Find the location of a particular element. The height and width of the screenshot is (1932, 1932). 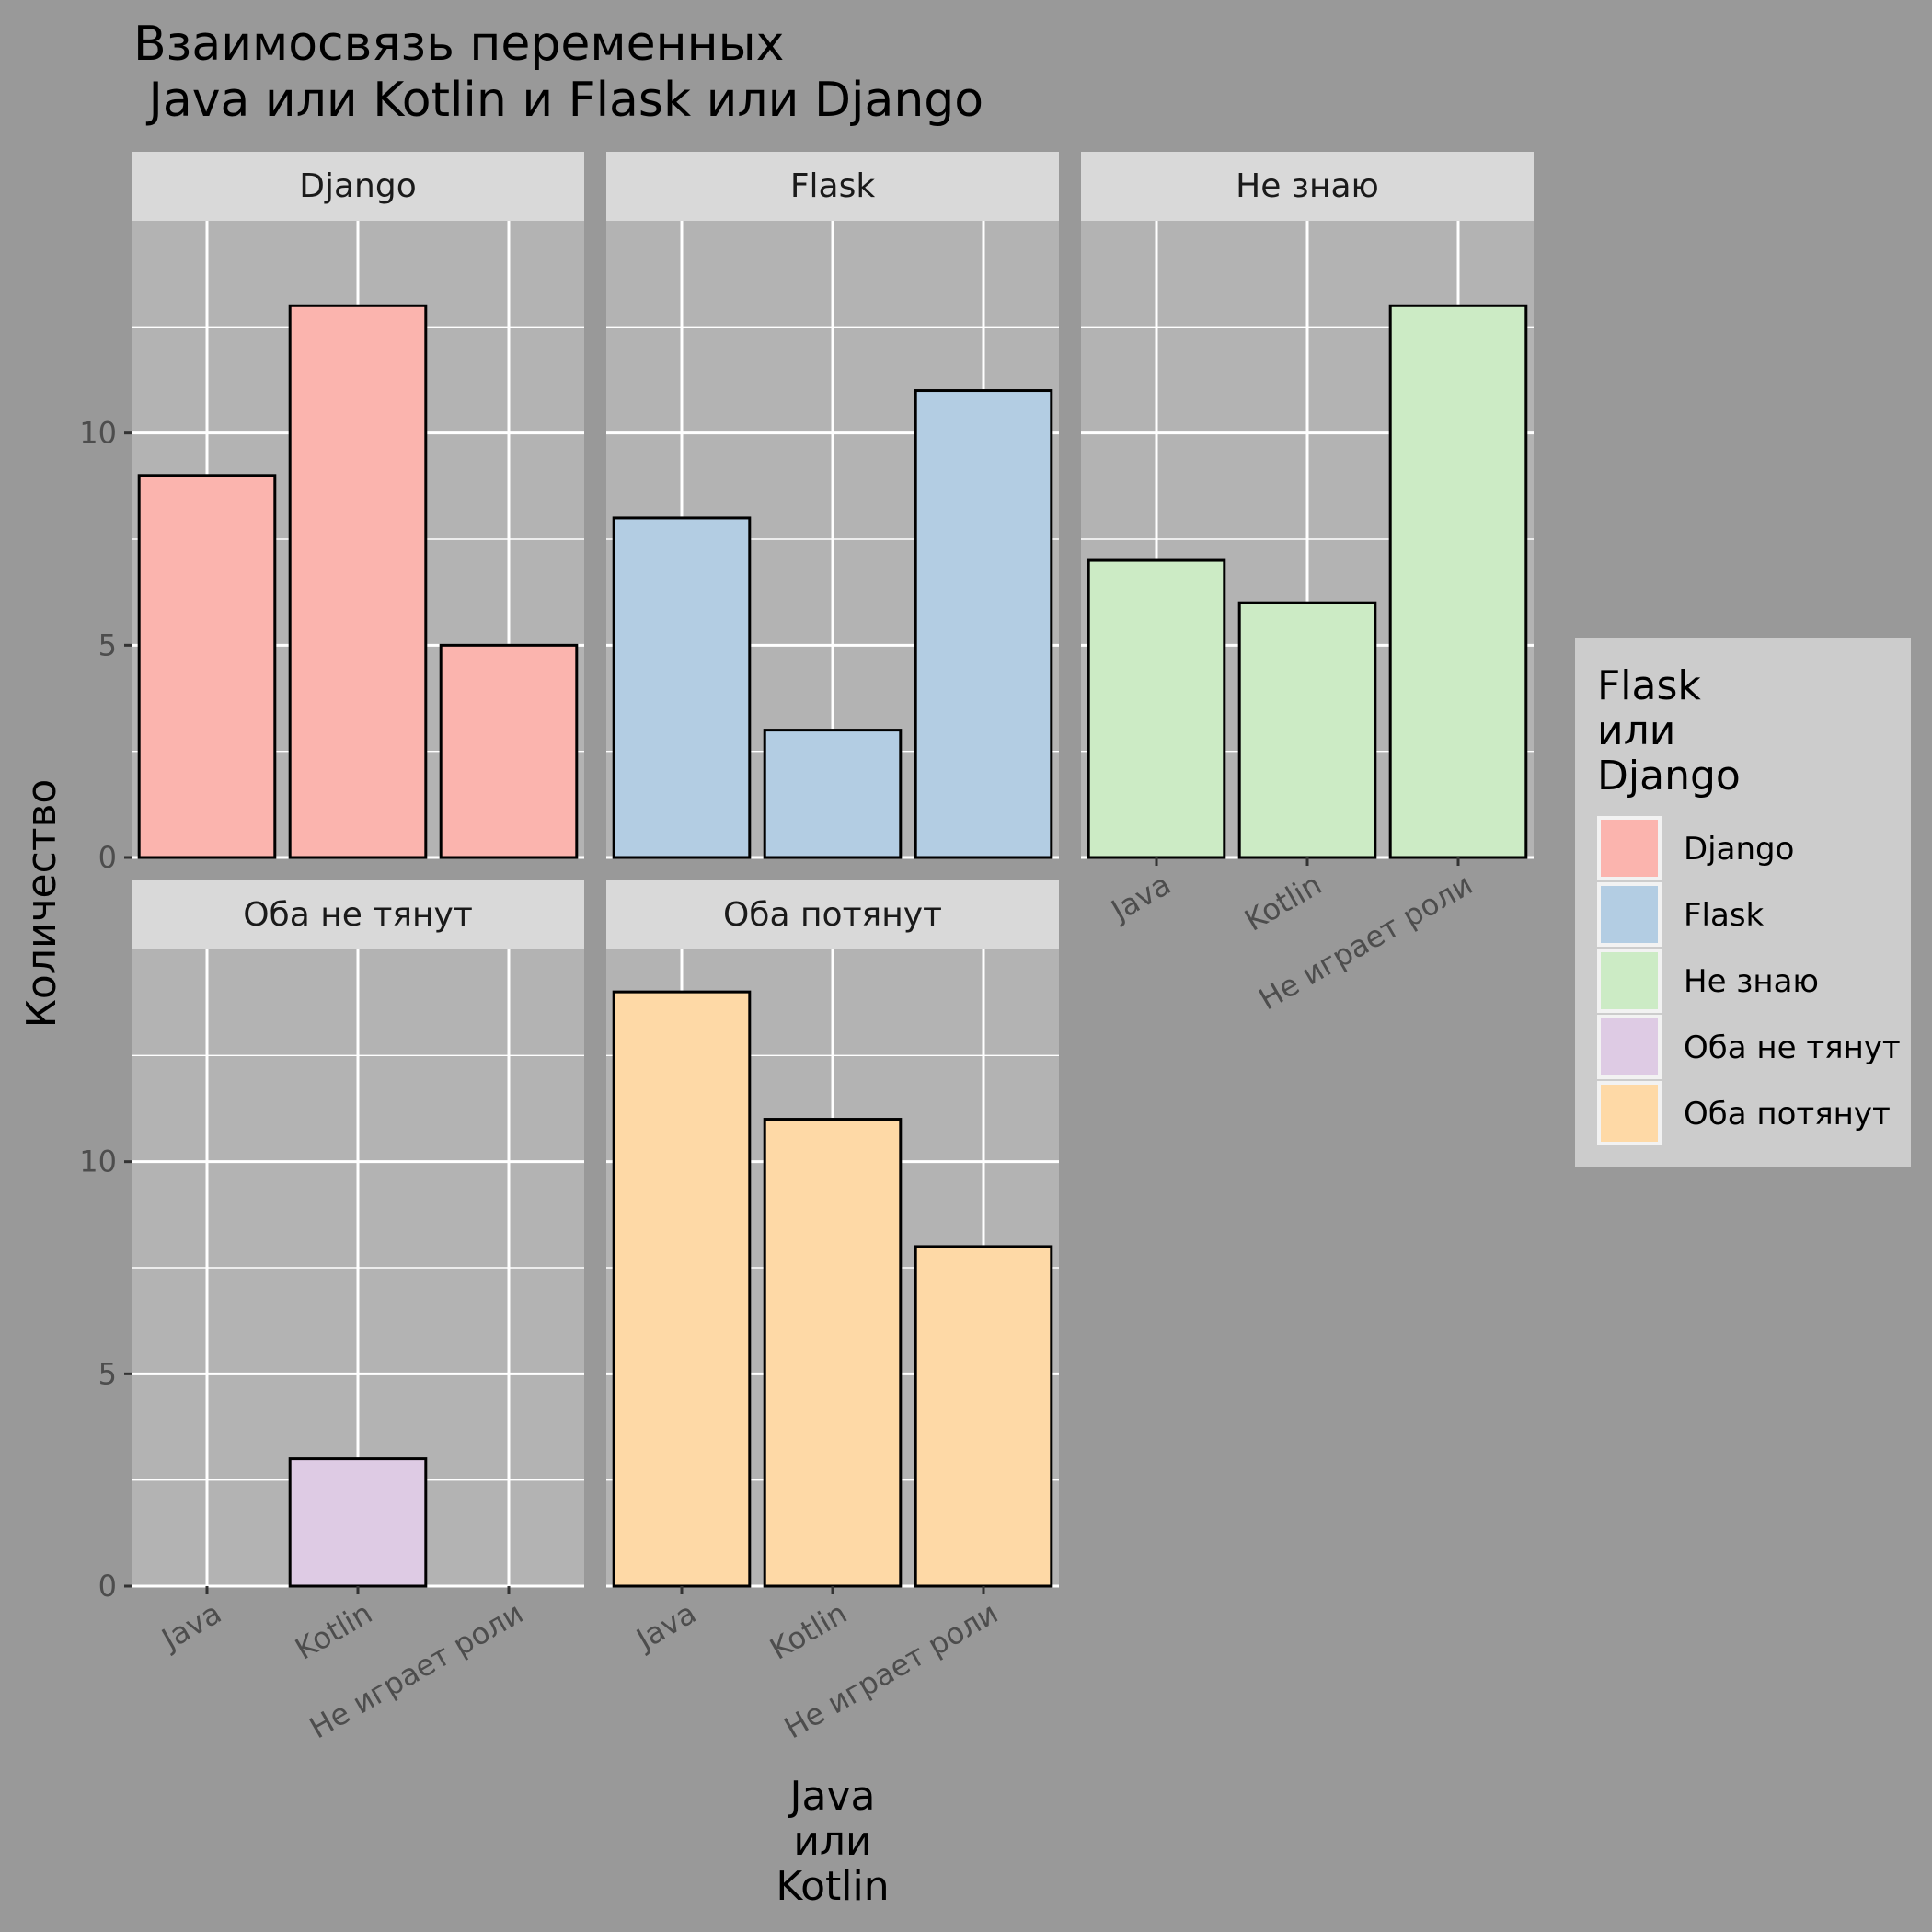

chart-title-line-1: Взаимосвязь переменных is located at coordinates (458, 44).